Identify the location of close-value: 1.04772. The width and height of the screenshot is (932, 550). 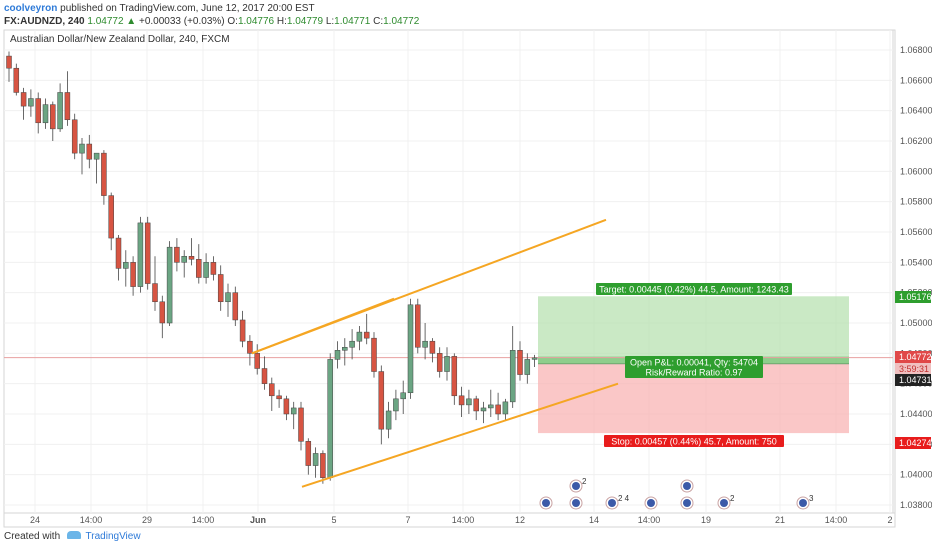
(401, 21).